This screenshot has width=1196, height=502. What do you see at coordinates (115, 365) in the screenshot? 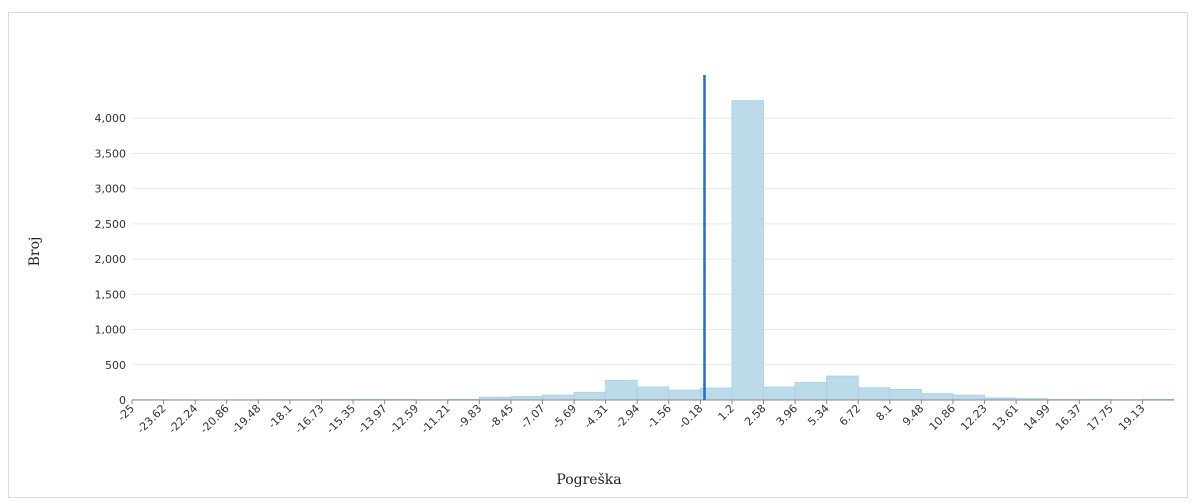
I see `y-tick-label: 500` at bounding box center [115, 365].